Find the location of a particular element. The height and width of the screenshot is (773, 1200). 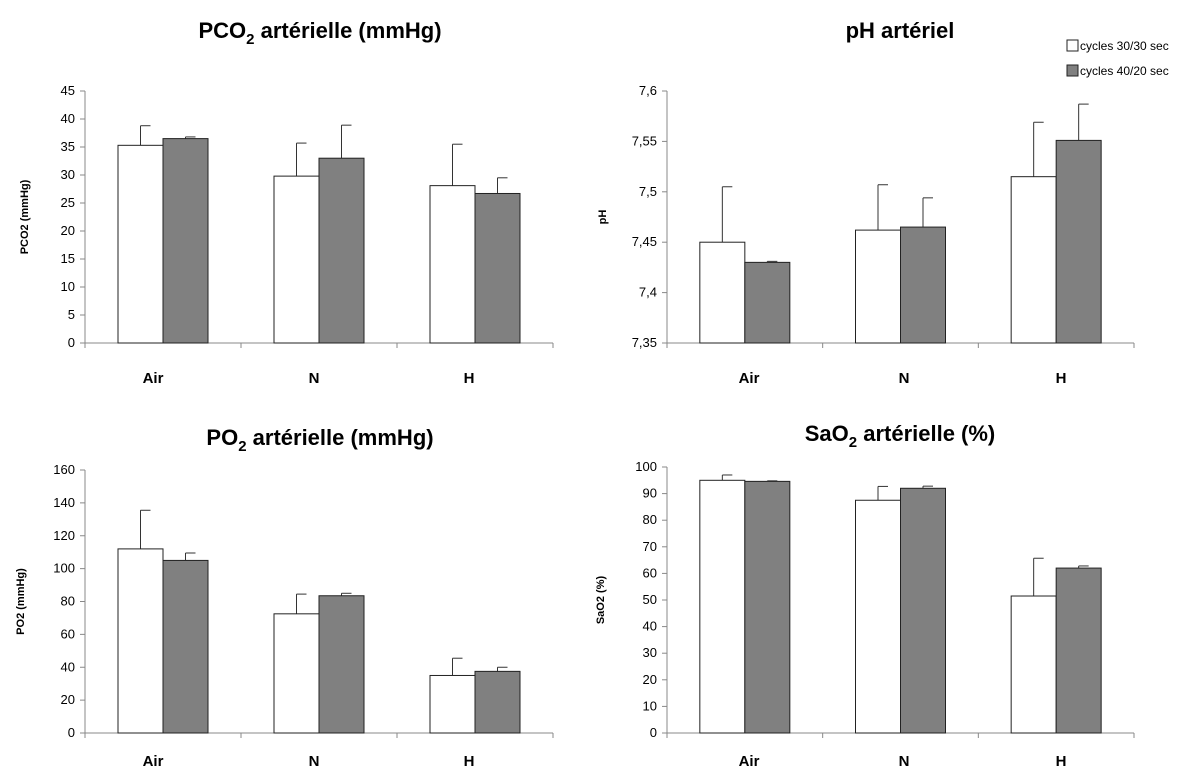

y-tick-label: 5 is located at coordinates (71, 314).